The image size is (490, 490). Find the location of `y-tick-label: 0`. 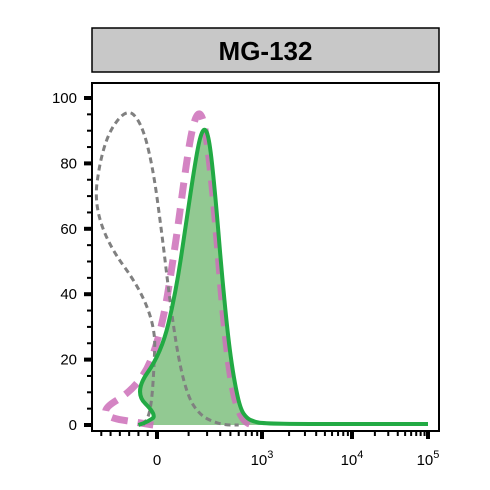

y-tick-label: 0 is located at coordinates (73, 425).